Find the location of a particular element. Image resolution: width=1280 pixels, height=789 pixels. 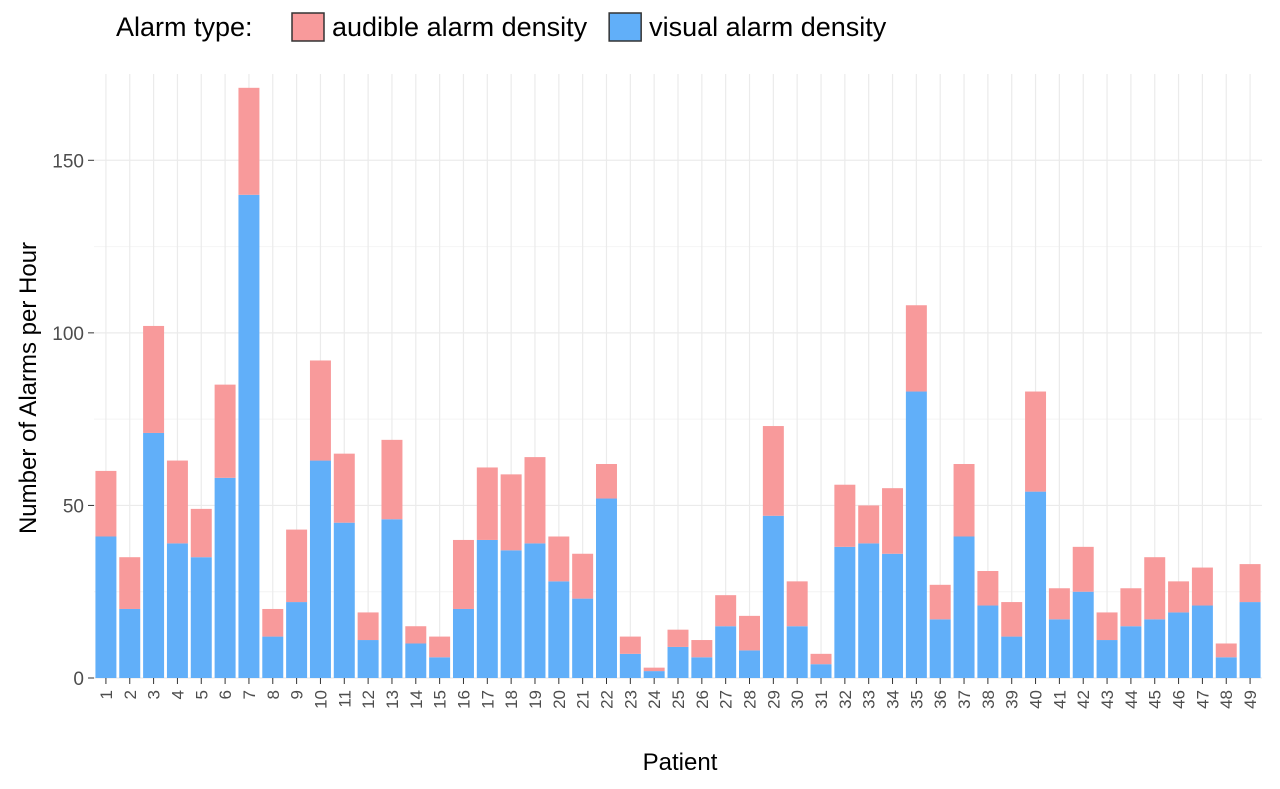

x-tick-label: 22 is located at coordinates (606, 699).